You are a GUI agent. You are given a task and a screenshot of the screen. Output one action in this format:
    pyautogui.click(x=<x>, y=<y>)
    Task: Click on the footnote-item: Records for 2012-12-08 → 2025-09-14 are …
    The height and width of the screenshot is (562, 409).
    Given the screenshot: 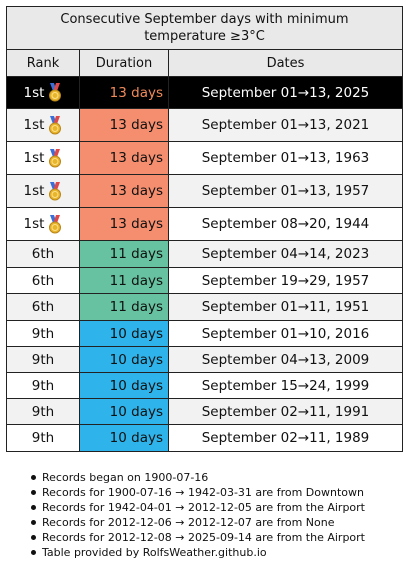 What is the action you would take?
    pyautogui.click(x=215, y=537)
    